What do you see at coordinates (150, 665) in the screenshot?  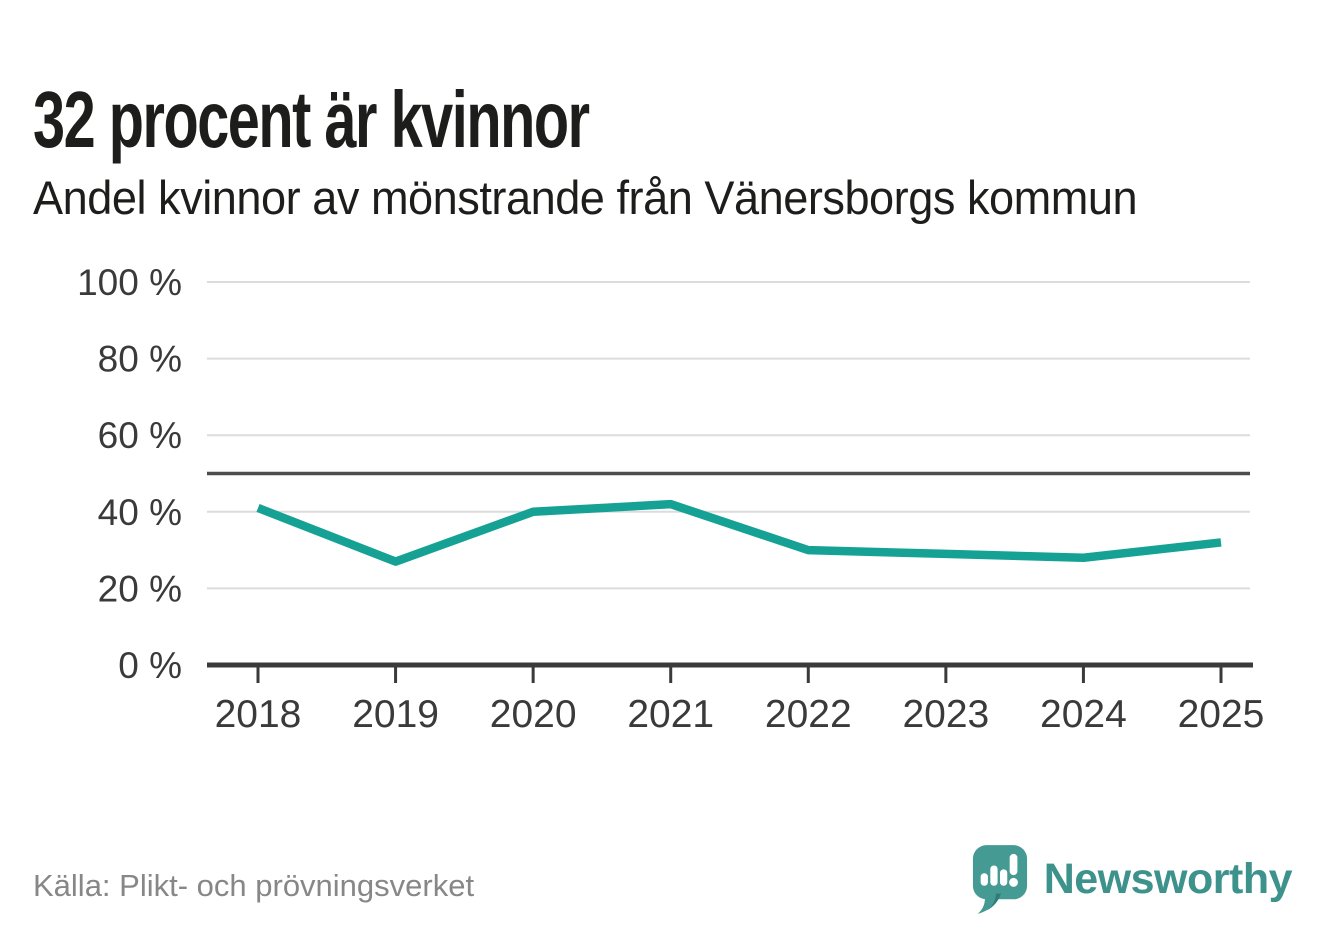 I see `y-axis-label: 0 %` at bounding box center [150, 665].